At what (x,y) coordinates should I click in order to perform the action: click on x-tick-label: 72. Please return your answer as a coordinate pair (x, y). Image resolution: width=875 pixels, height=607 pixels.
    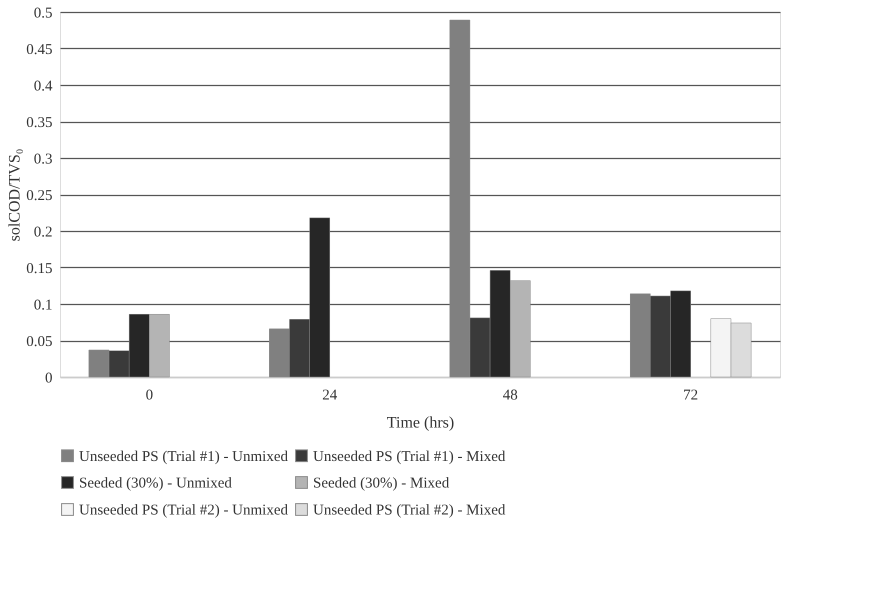
    Looking at the image, I should click on (690, 396).